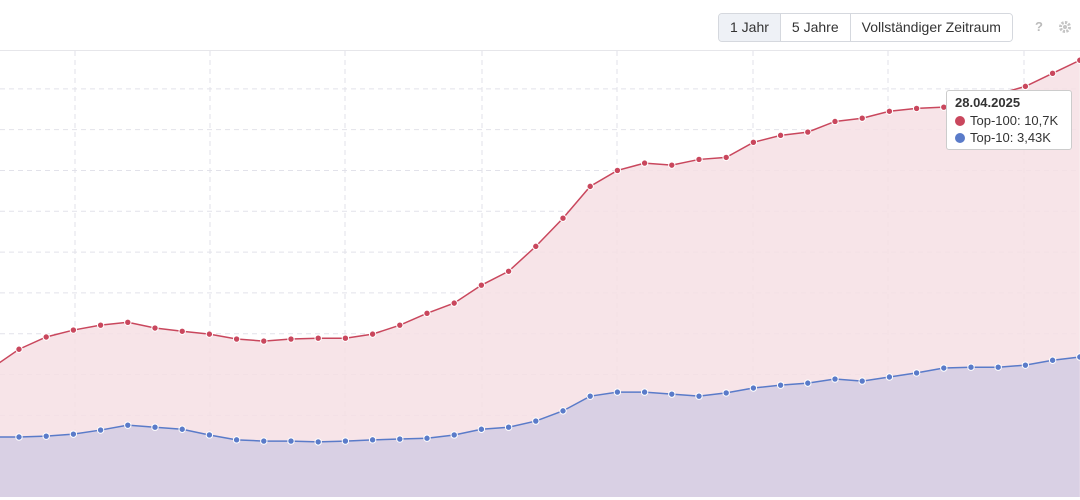 This screenshot has width=1080, height=500. I want to click on range-button: 1 Jahr, so click(749, 27).